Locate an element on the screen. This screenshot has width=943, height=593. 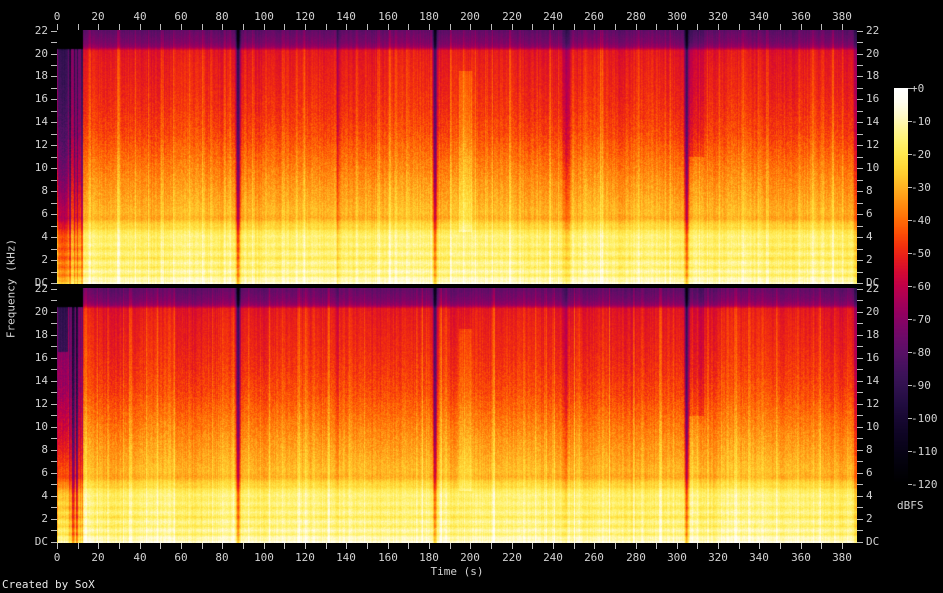
legend-tick-label: -10 is located at coordinates (921, 121).